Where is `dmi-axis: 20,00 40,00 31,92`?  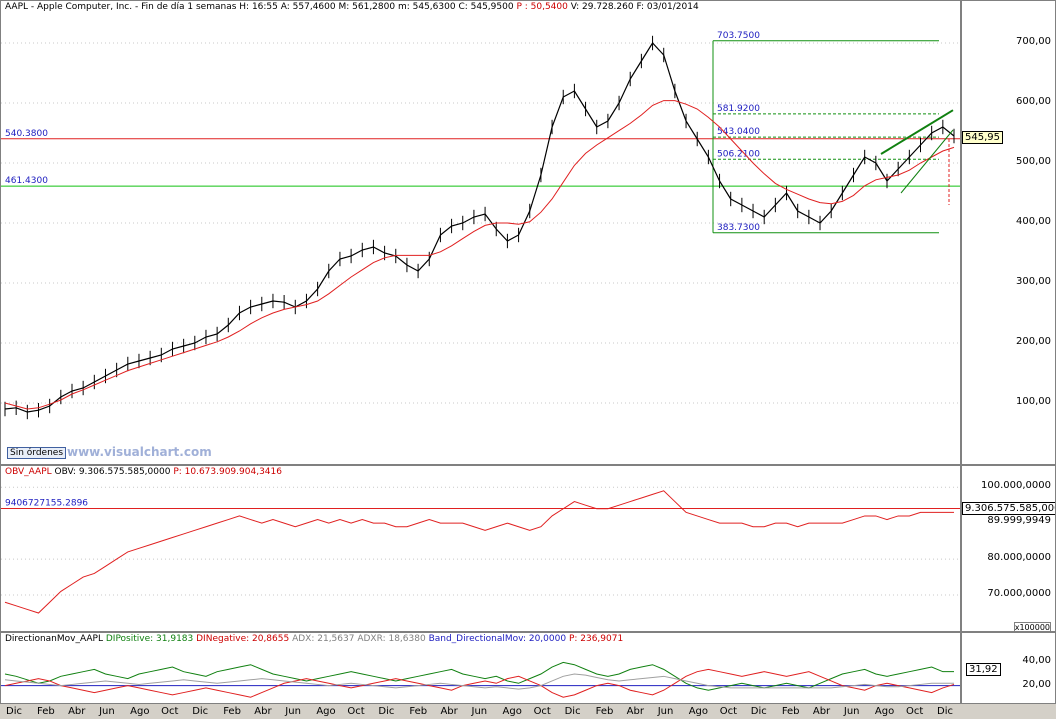
dmi-axis: 20,00 40,00 31,92 is located at coordinates (1008, 668).